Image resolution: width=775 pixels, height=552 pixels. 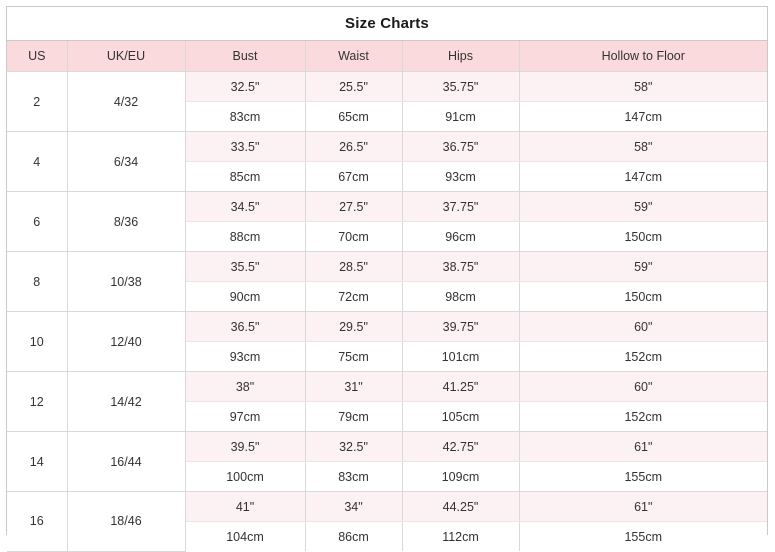 I want to click on cell-waist-cm: 79cm, so click(x=354, y=416).